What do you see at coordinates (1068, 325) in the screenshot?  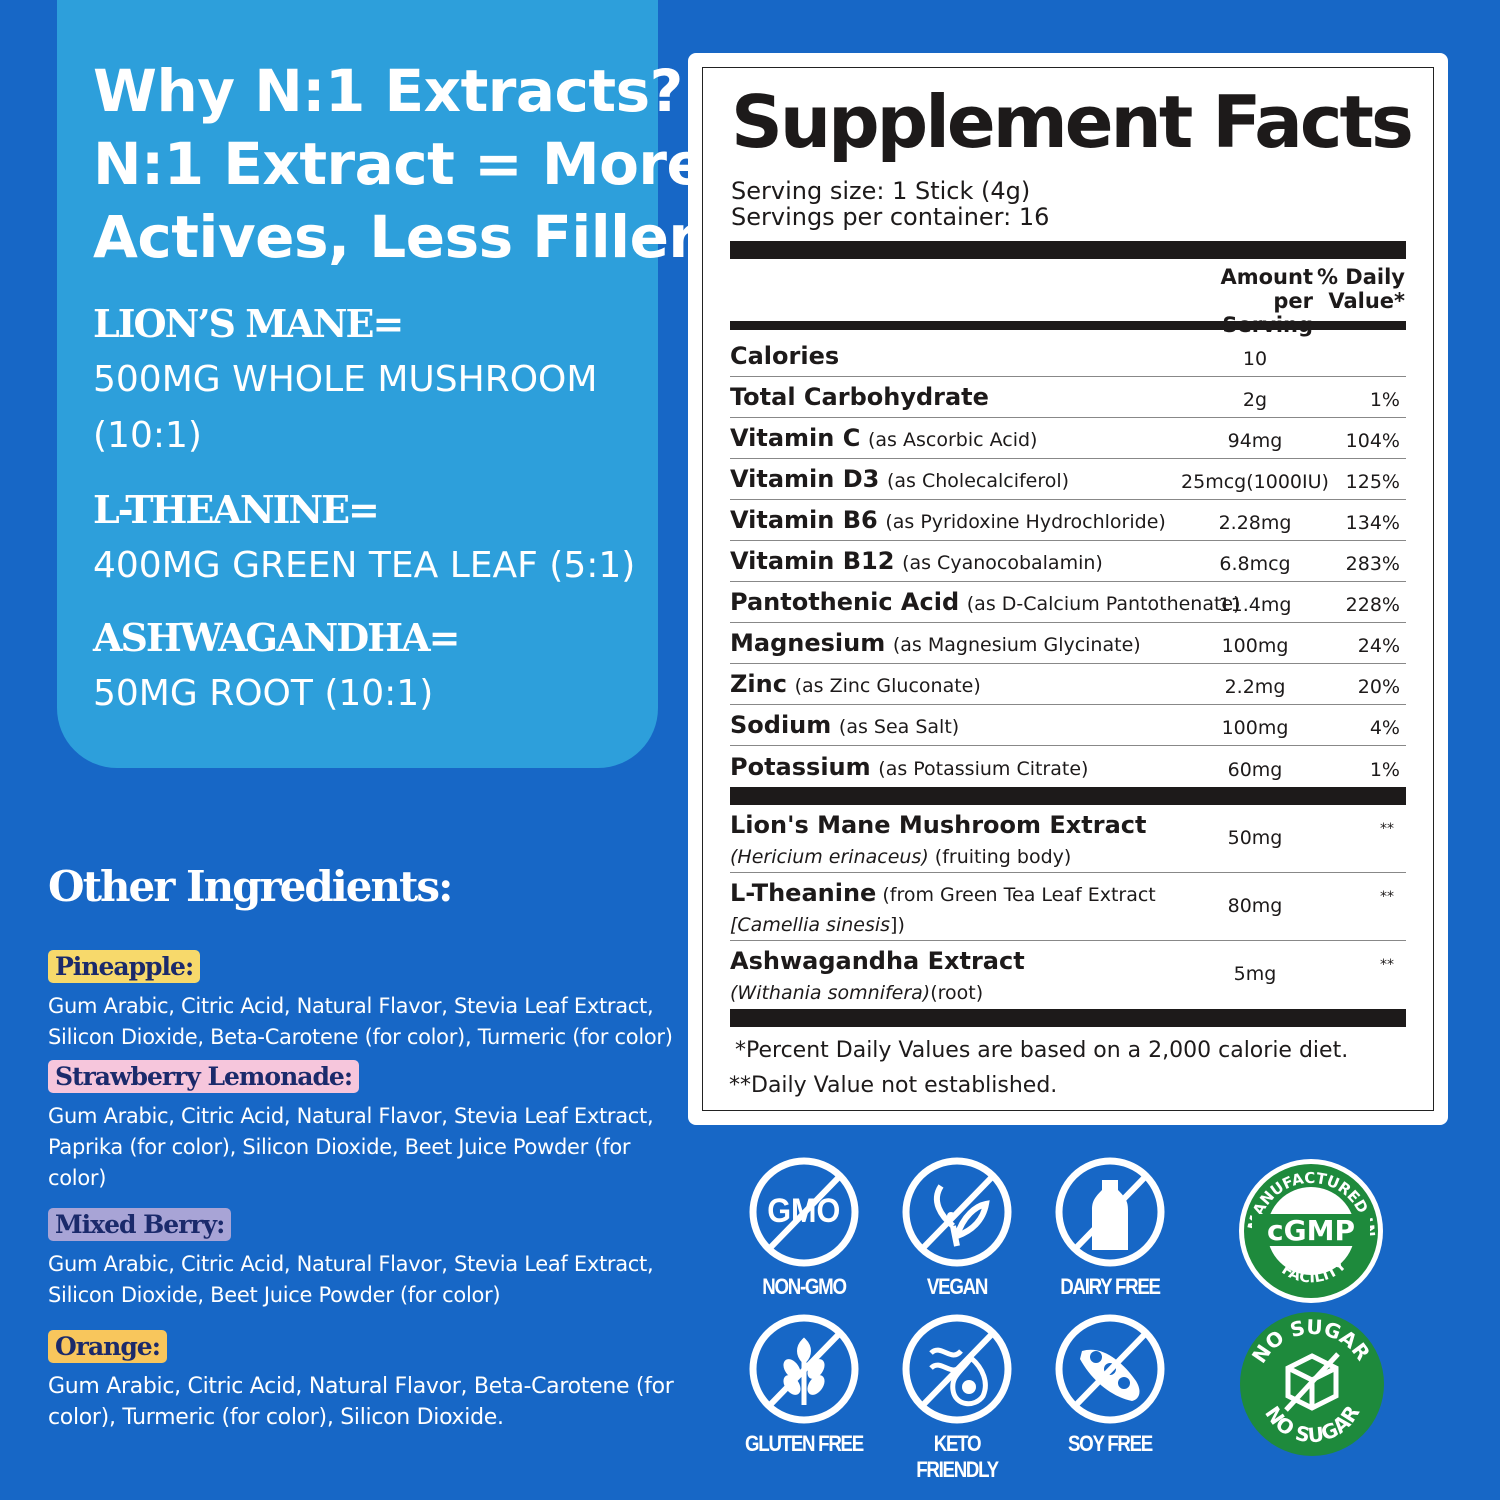 I see `divider-medium` at bounding box center [1068, 325].